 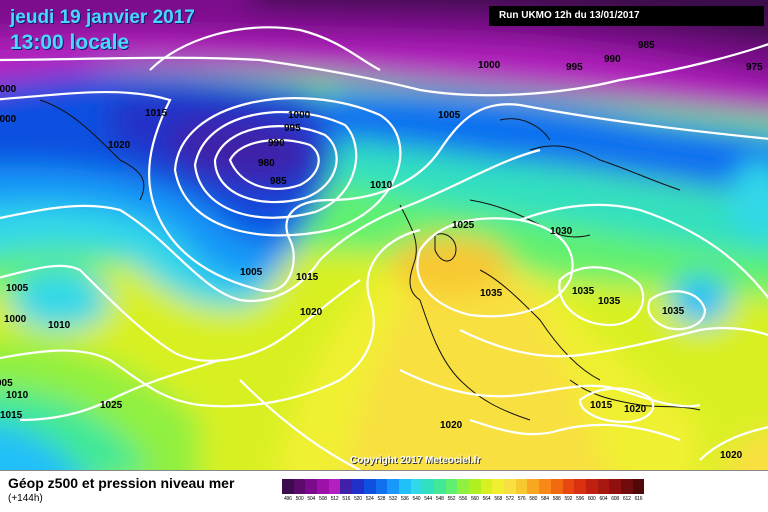 What do you see at coordinates (545, 499) in the screenshot?
I see `legend-label: 584` at bounding box center [545, 499].